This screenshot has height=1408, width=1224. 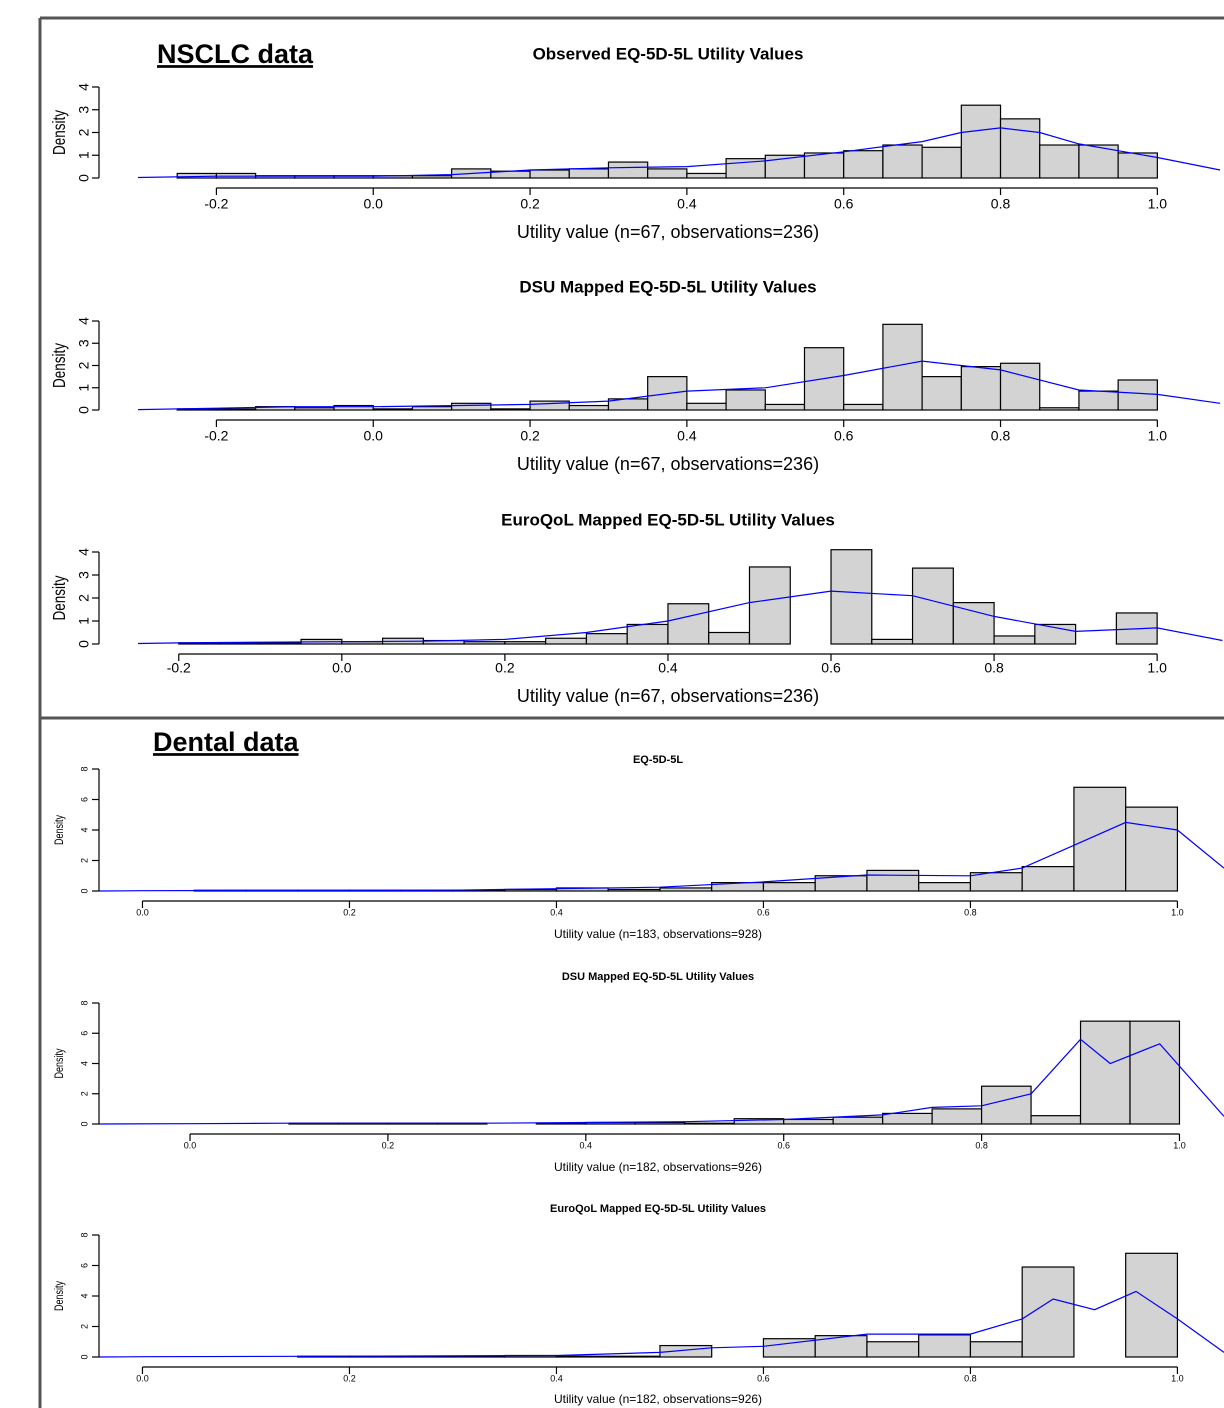 What do you see at coordinates (668, 519) in the screenshot?
I see `chart-title: EuroQoL Mapped EQ-5D-5L Utility Values` at bounding box center [668, 519].